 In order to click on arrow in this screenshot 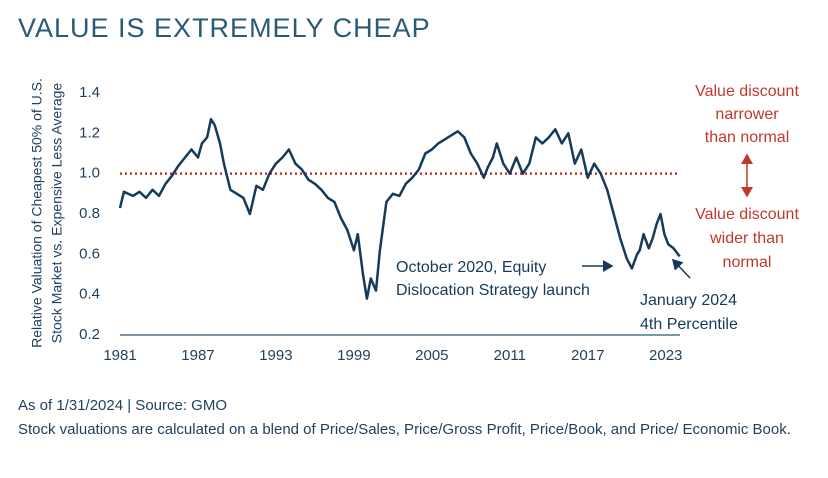, I will do `click(681, 268)`.